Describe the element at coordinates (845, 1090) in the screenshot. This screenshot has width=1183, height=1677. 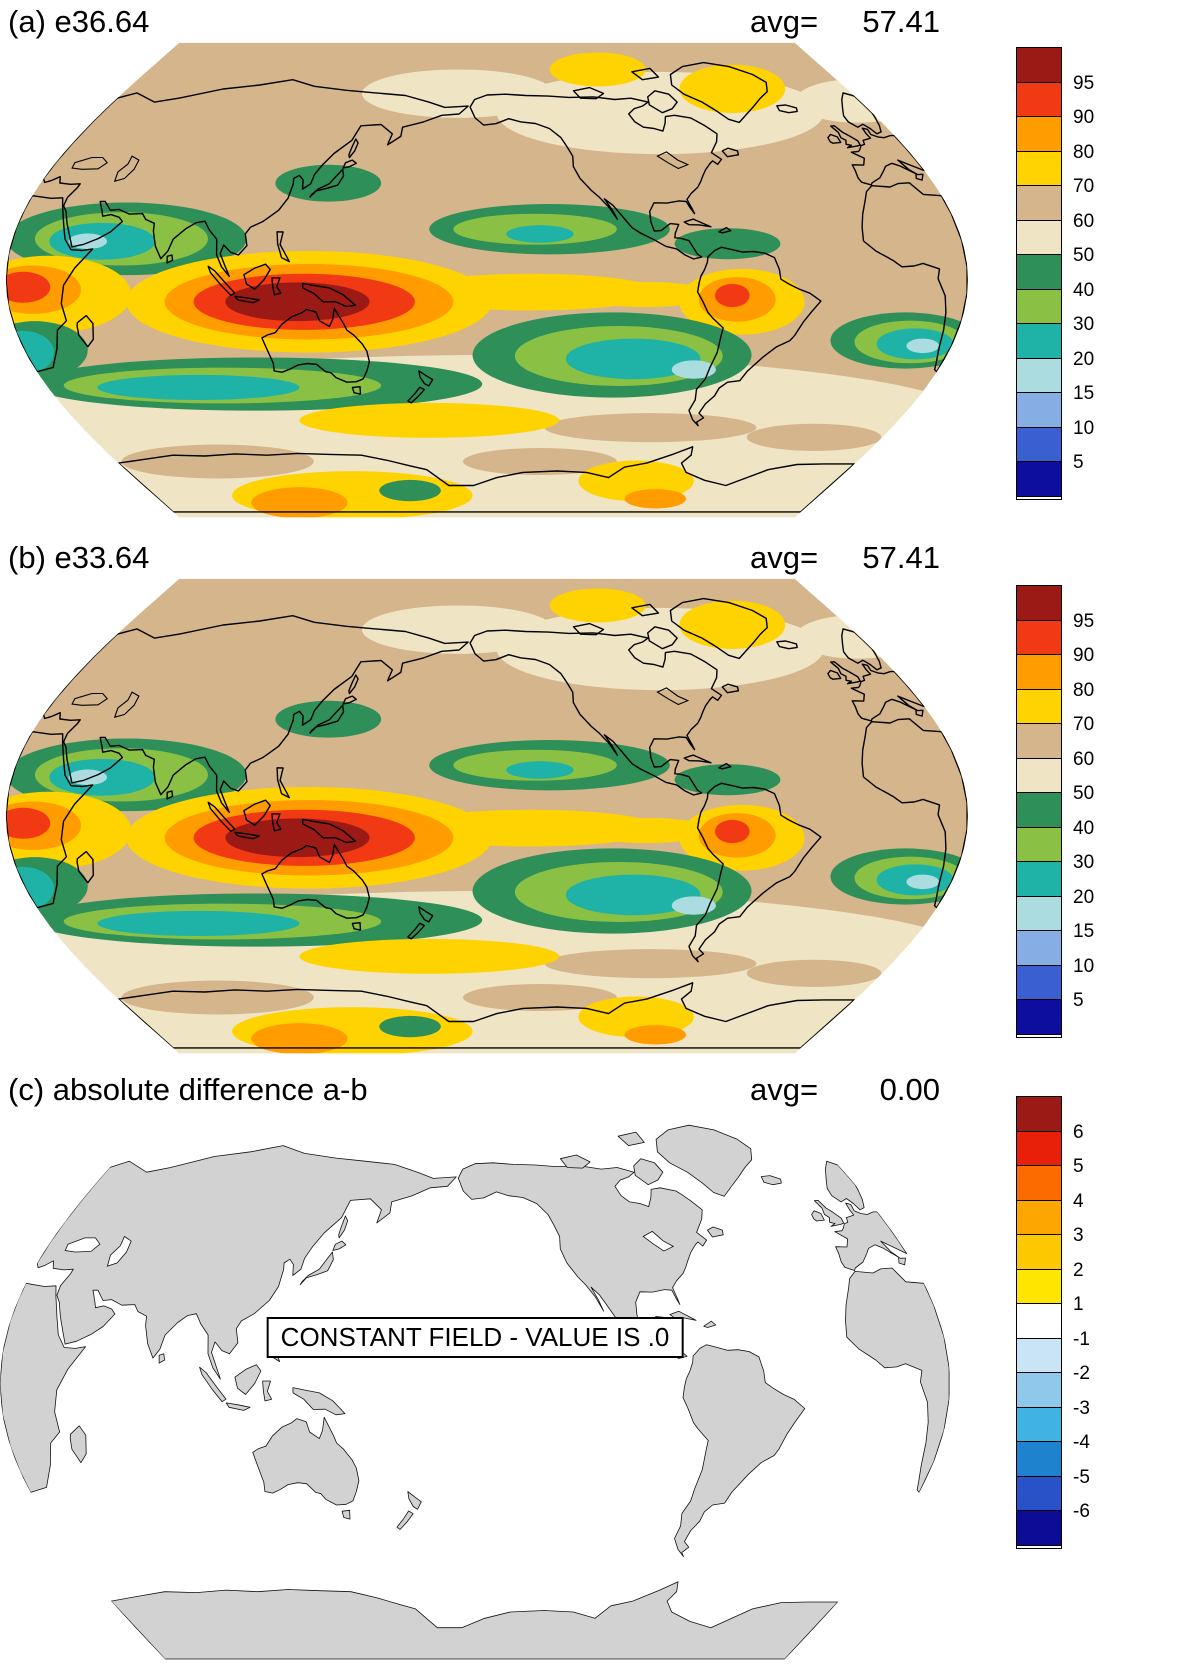
I see `panel-c-average: avg= 0.00` at that location.